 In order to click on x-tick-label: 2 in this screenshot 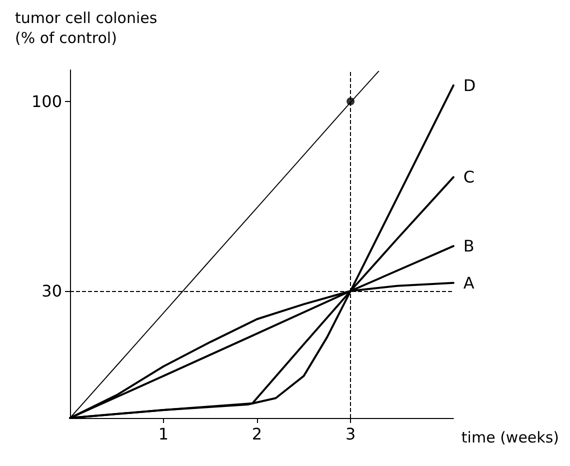, I will do `click(257, 434)`.